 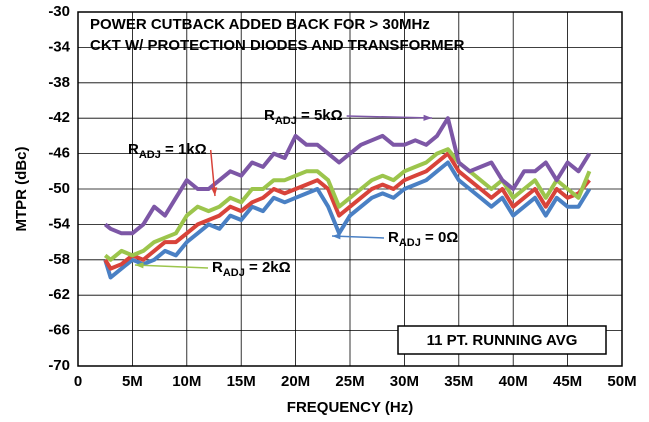 I want to click on series-label: RADJ = 5kΩ, so click(x=303, y=117).